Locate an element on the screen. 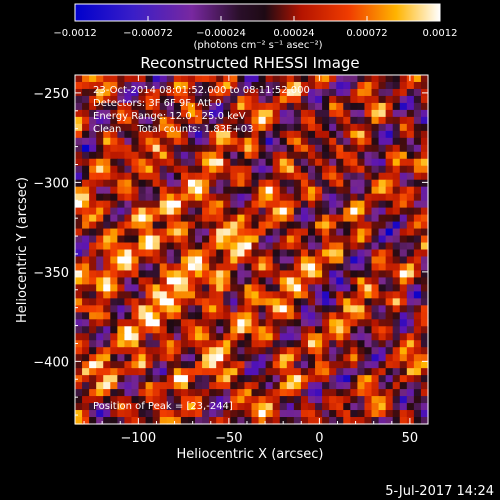 This screenshot has height=500, width=500. x-tick-label: 0 is located at coordinates (319, 438).